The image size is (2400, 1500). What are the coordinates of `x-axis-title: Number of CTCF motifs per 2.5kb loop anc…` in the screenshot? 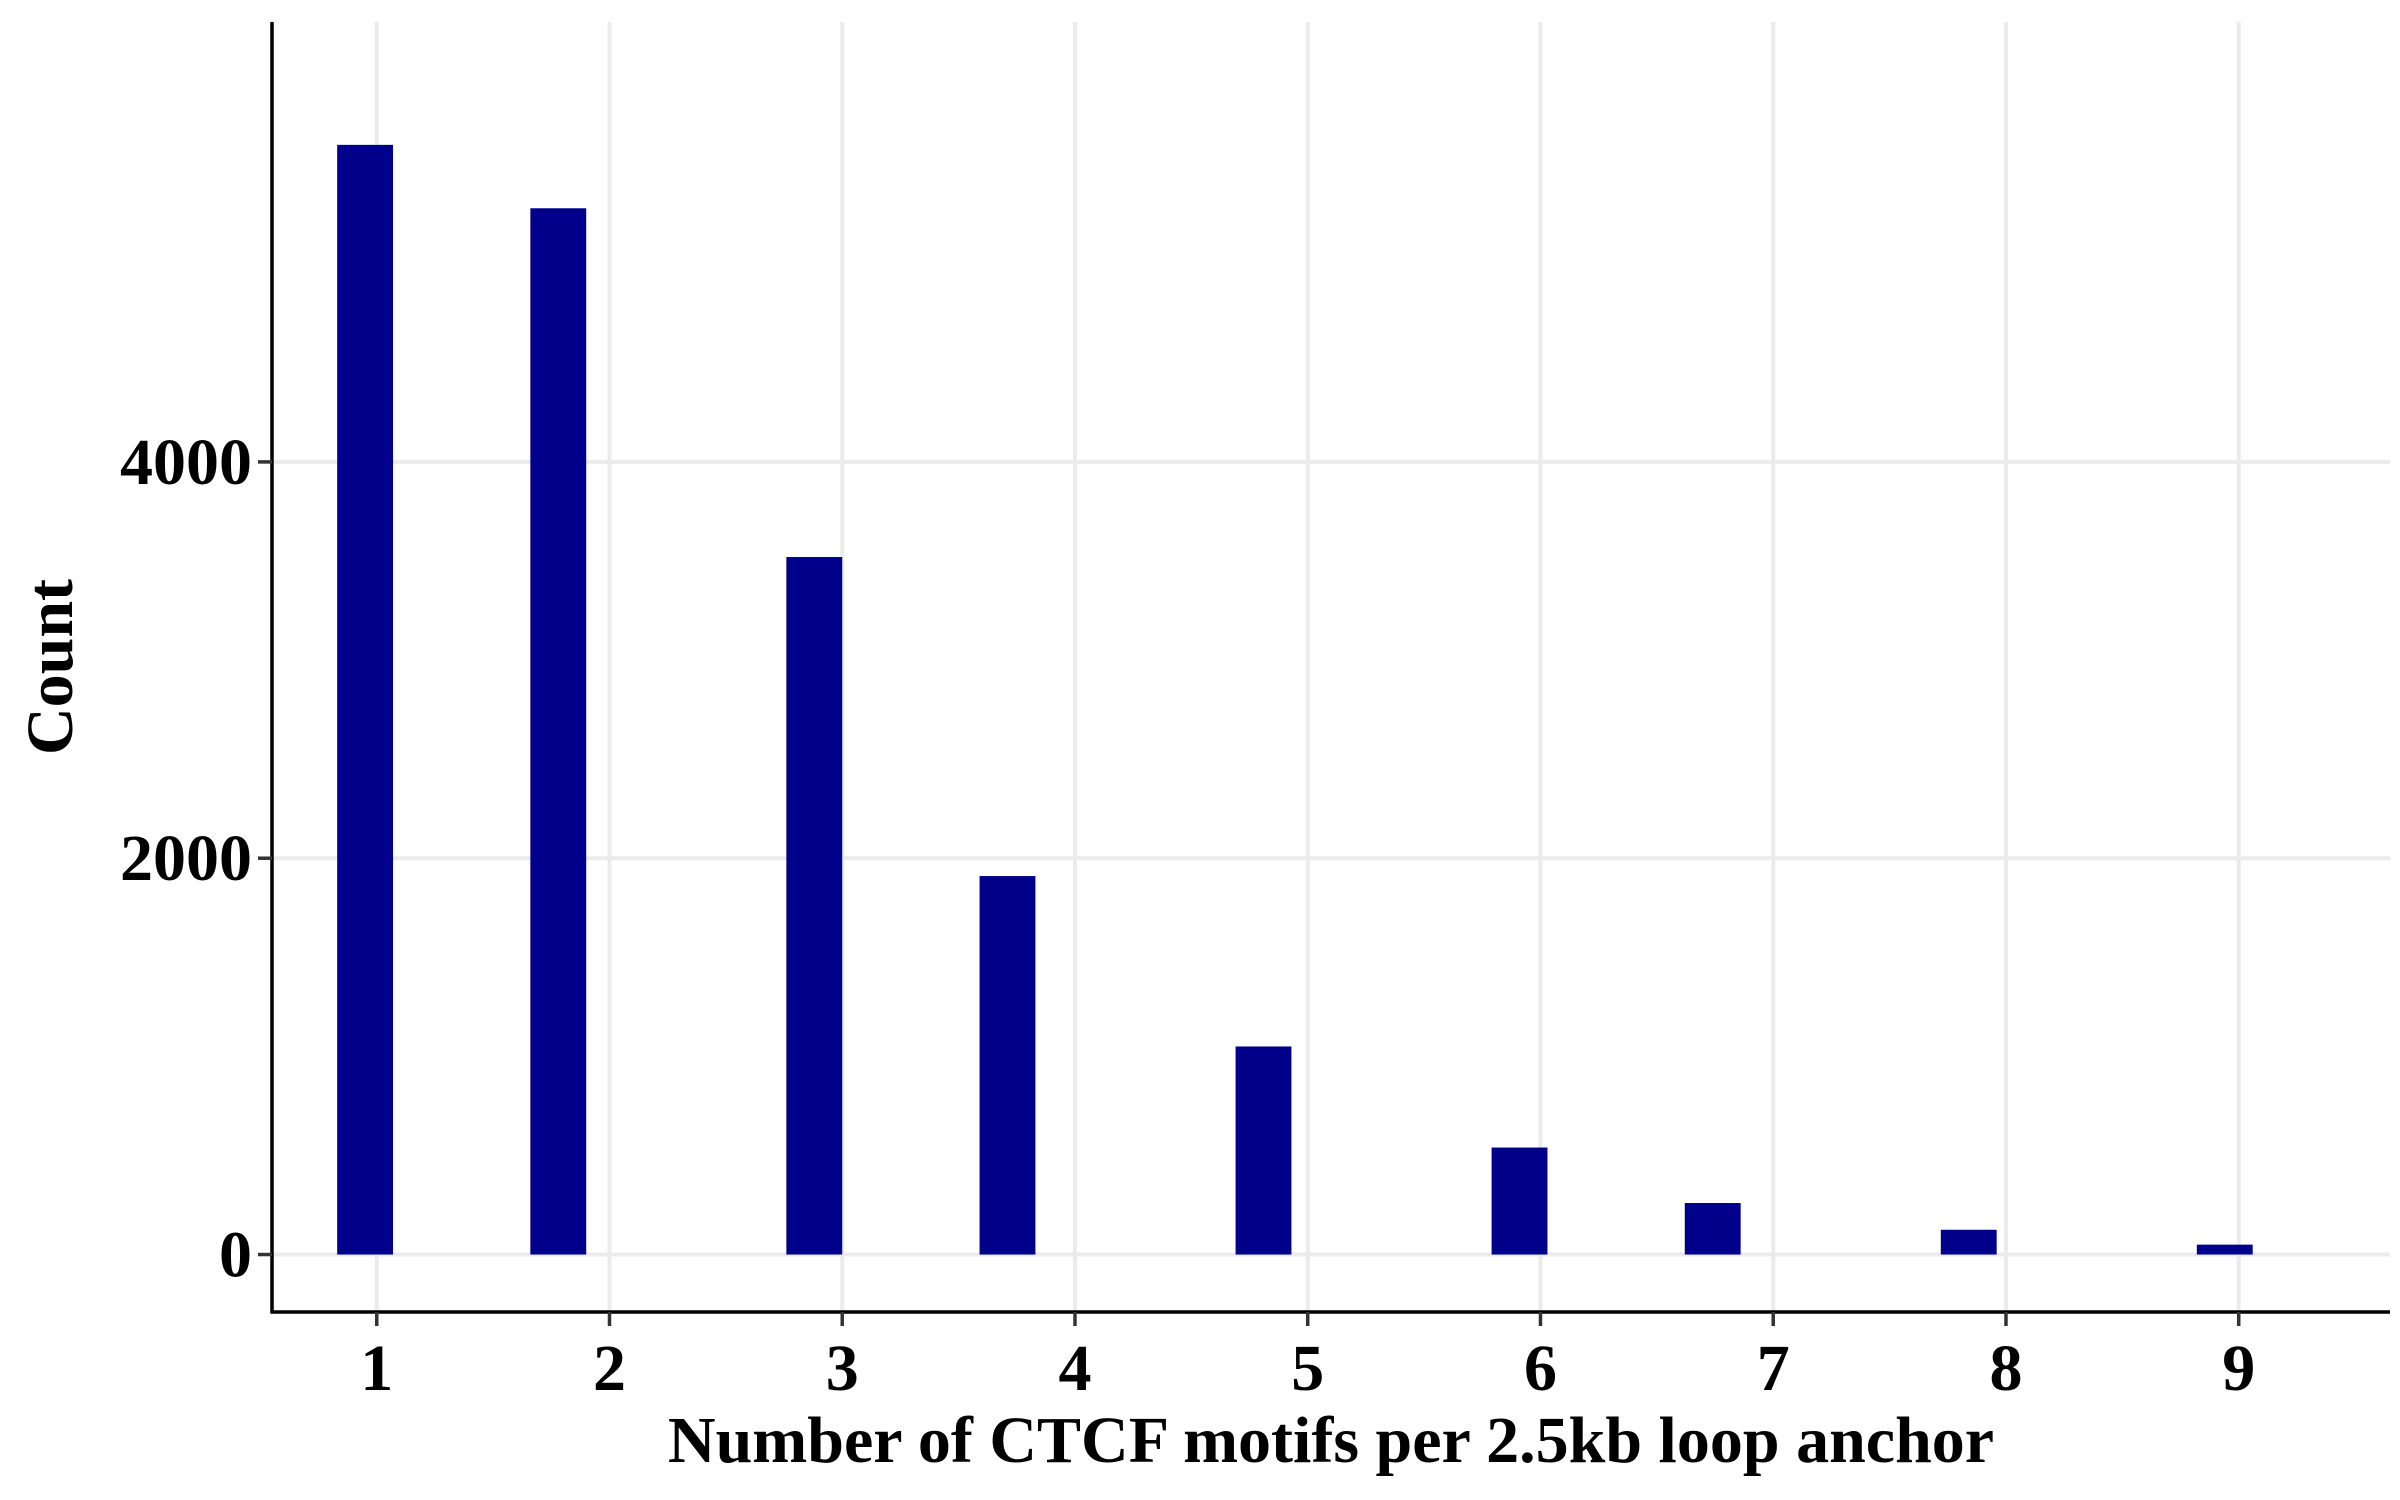 It's located at (1331, 1440).